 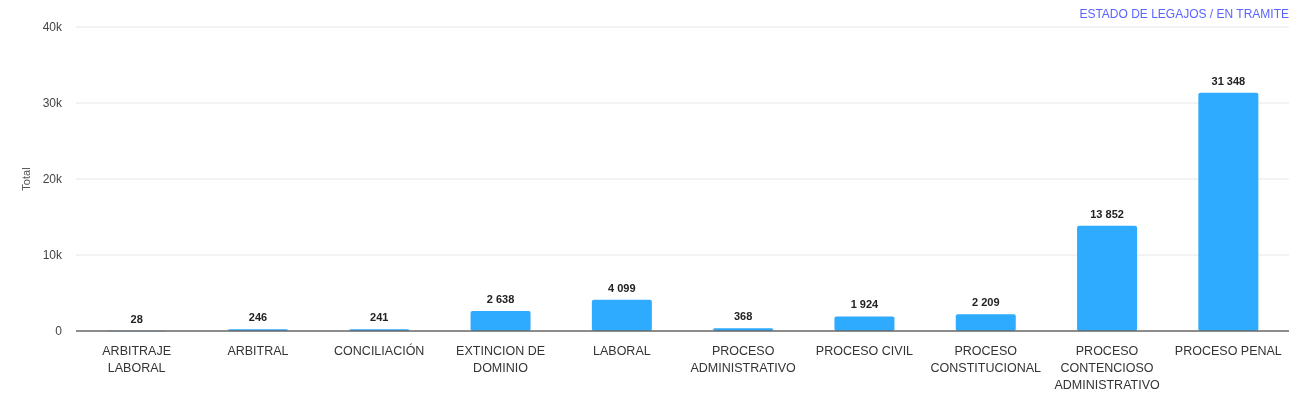 I want to click on x-tick-label: PROCESO CONSTITUCIONAL, so click(x=985, y=359).